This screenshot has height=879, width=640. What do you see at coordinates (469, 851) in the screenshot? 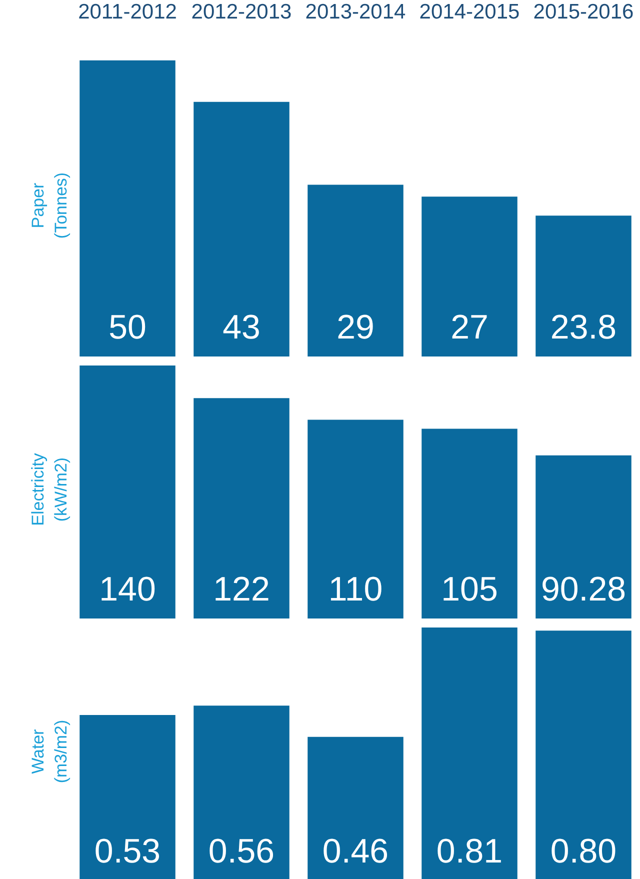
I see `data-label: 0.81` at bounding box center [469, 851].